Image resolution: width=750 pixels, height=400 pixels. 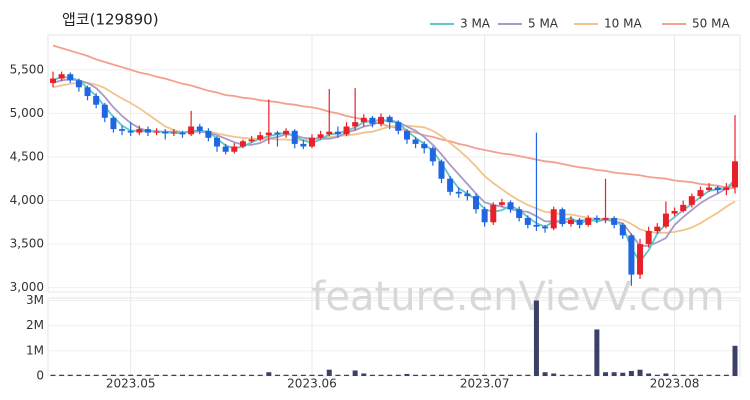 What do you see at coordinates (312, 384) in the screenshot?
I see `x-tick-label: 2023.06` at bounding box center [312, 384].